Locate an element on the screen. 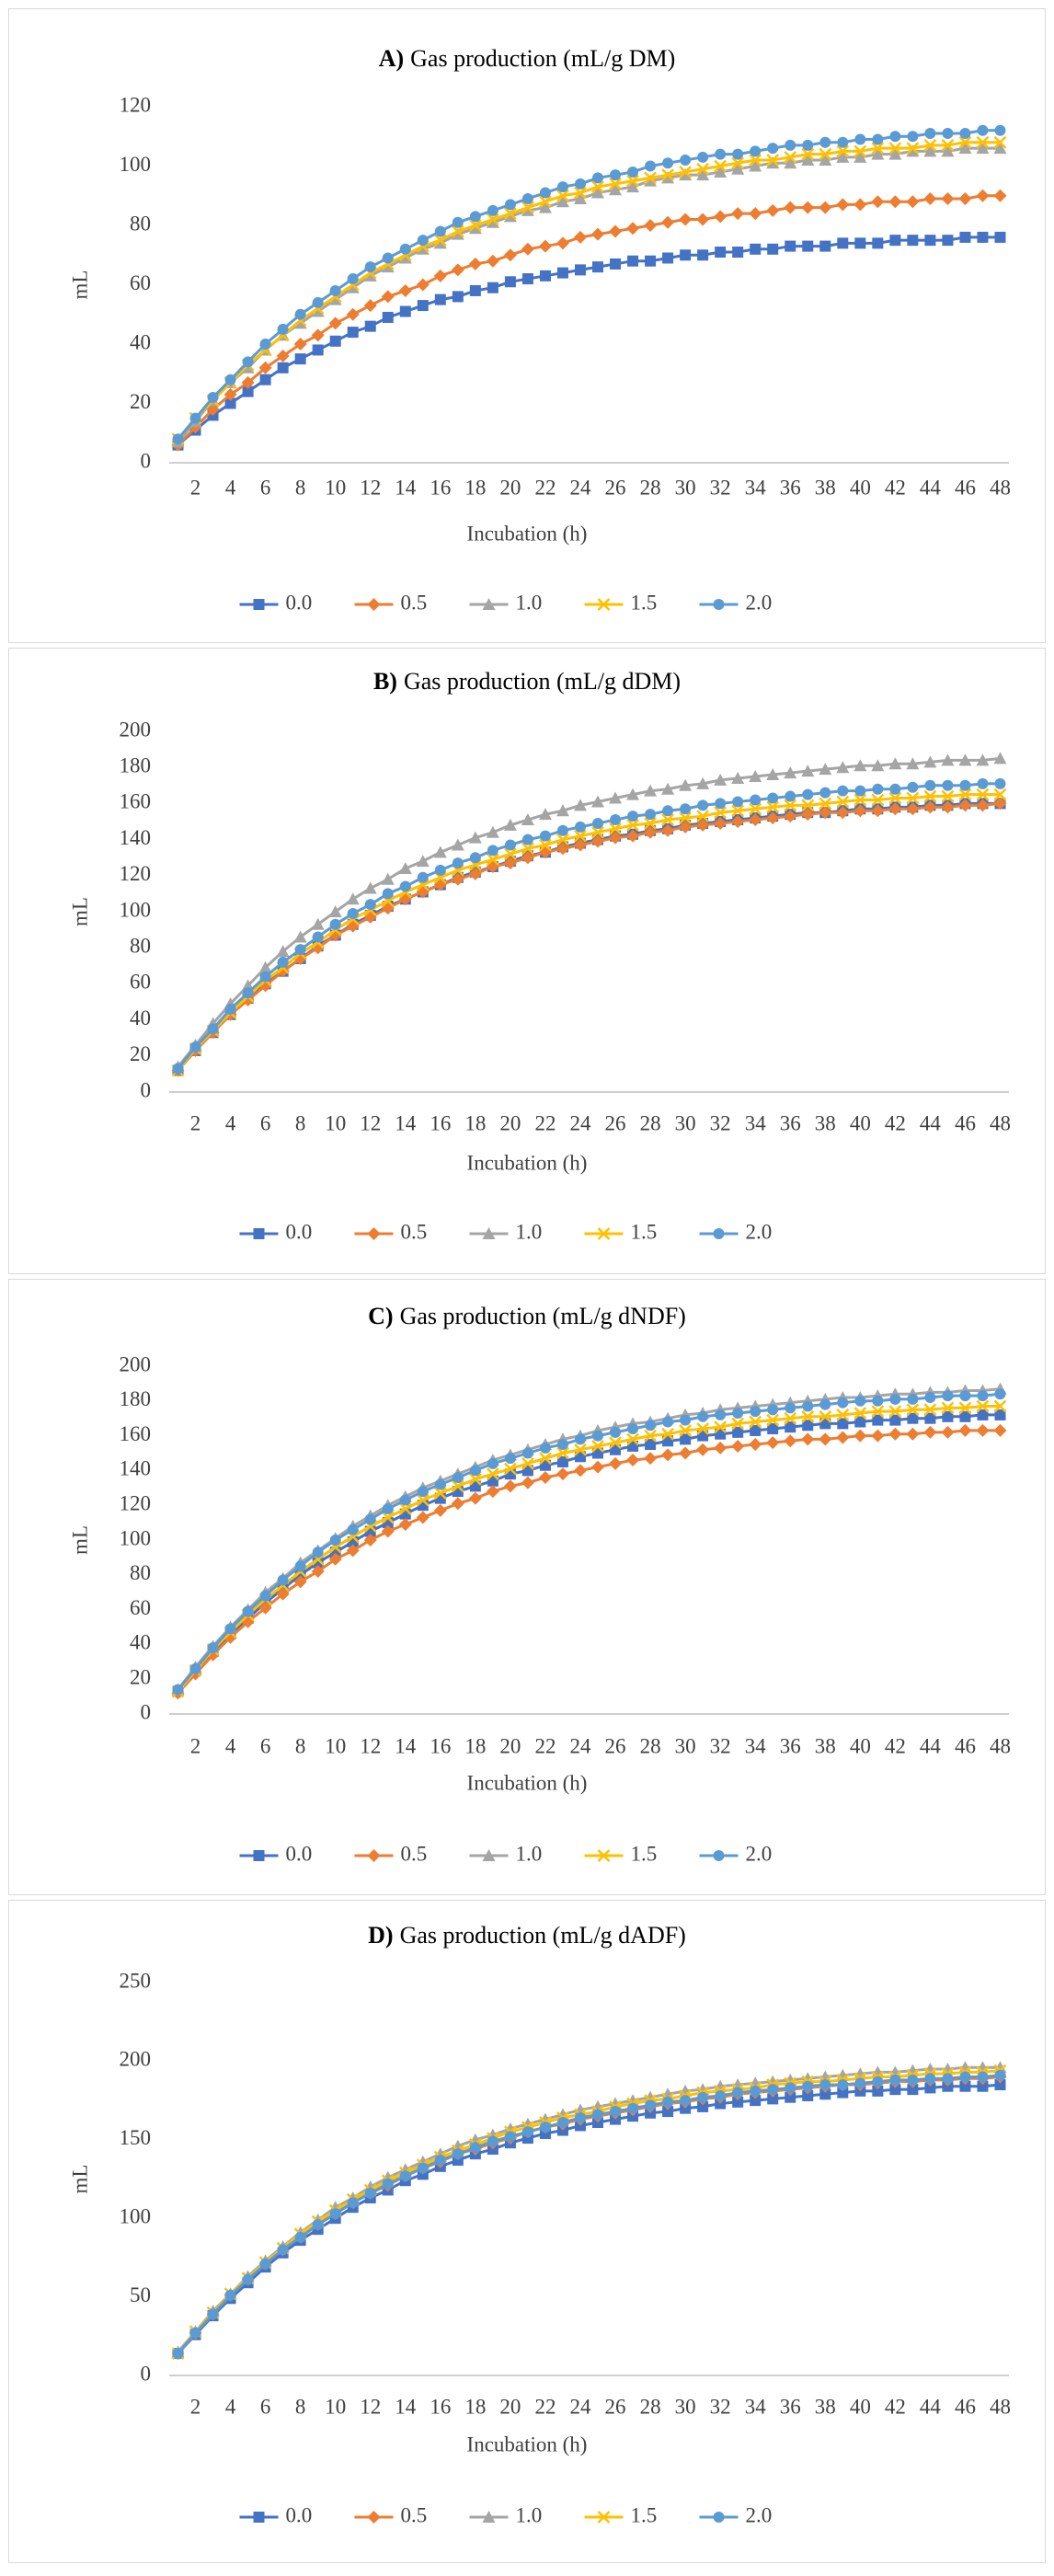 This screenshot has width=1054, height=2576. x-tick-label: 34 is located at coordinates (756, 1122).